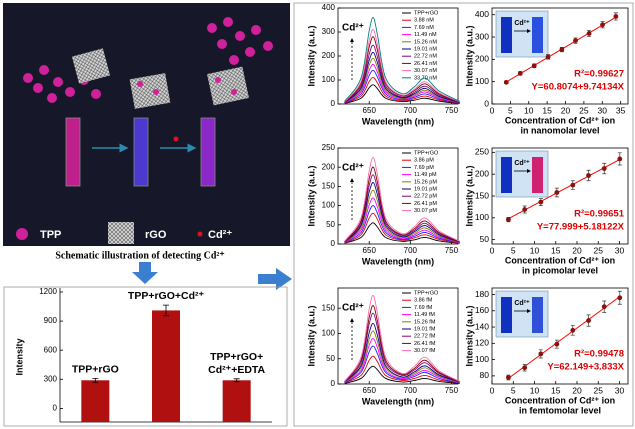 Image resolution: width=635 pixels, height=429 pixels. I want to click on legend-label: 30.07 fM, so click(425, 351).